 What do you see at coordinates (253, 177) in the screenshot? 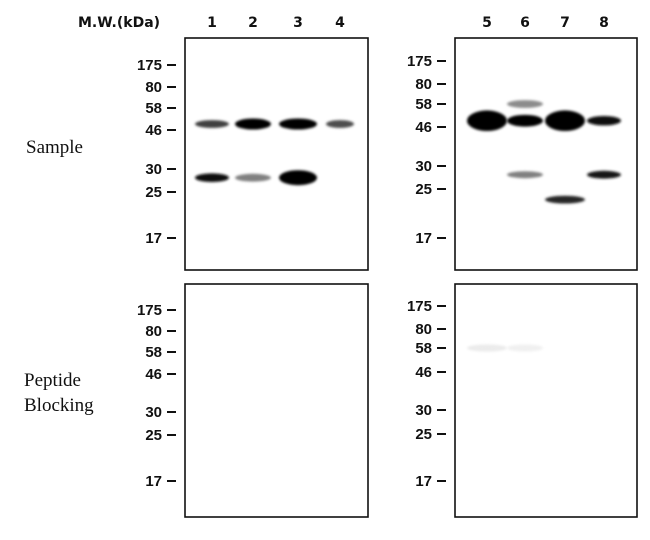
I see `band-lane-2-28kda` at bounding box center [253, 177].